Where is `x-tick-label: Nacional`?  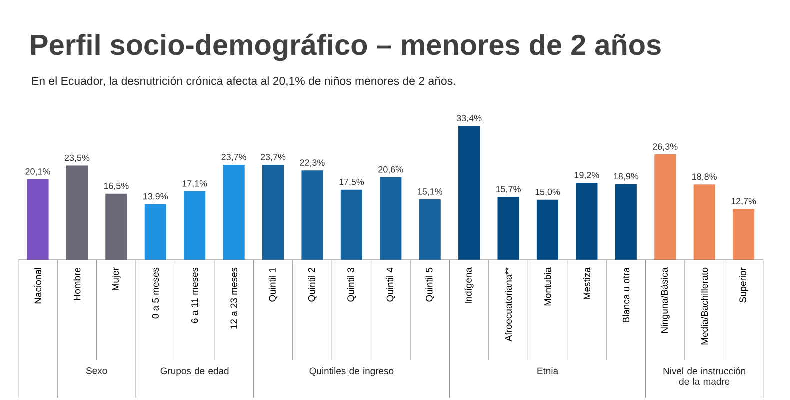 x-tick-label: Nacional is located at coordinates (38, 286).